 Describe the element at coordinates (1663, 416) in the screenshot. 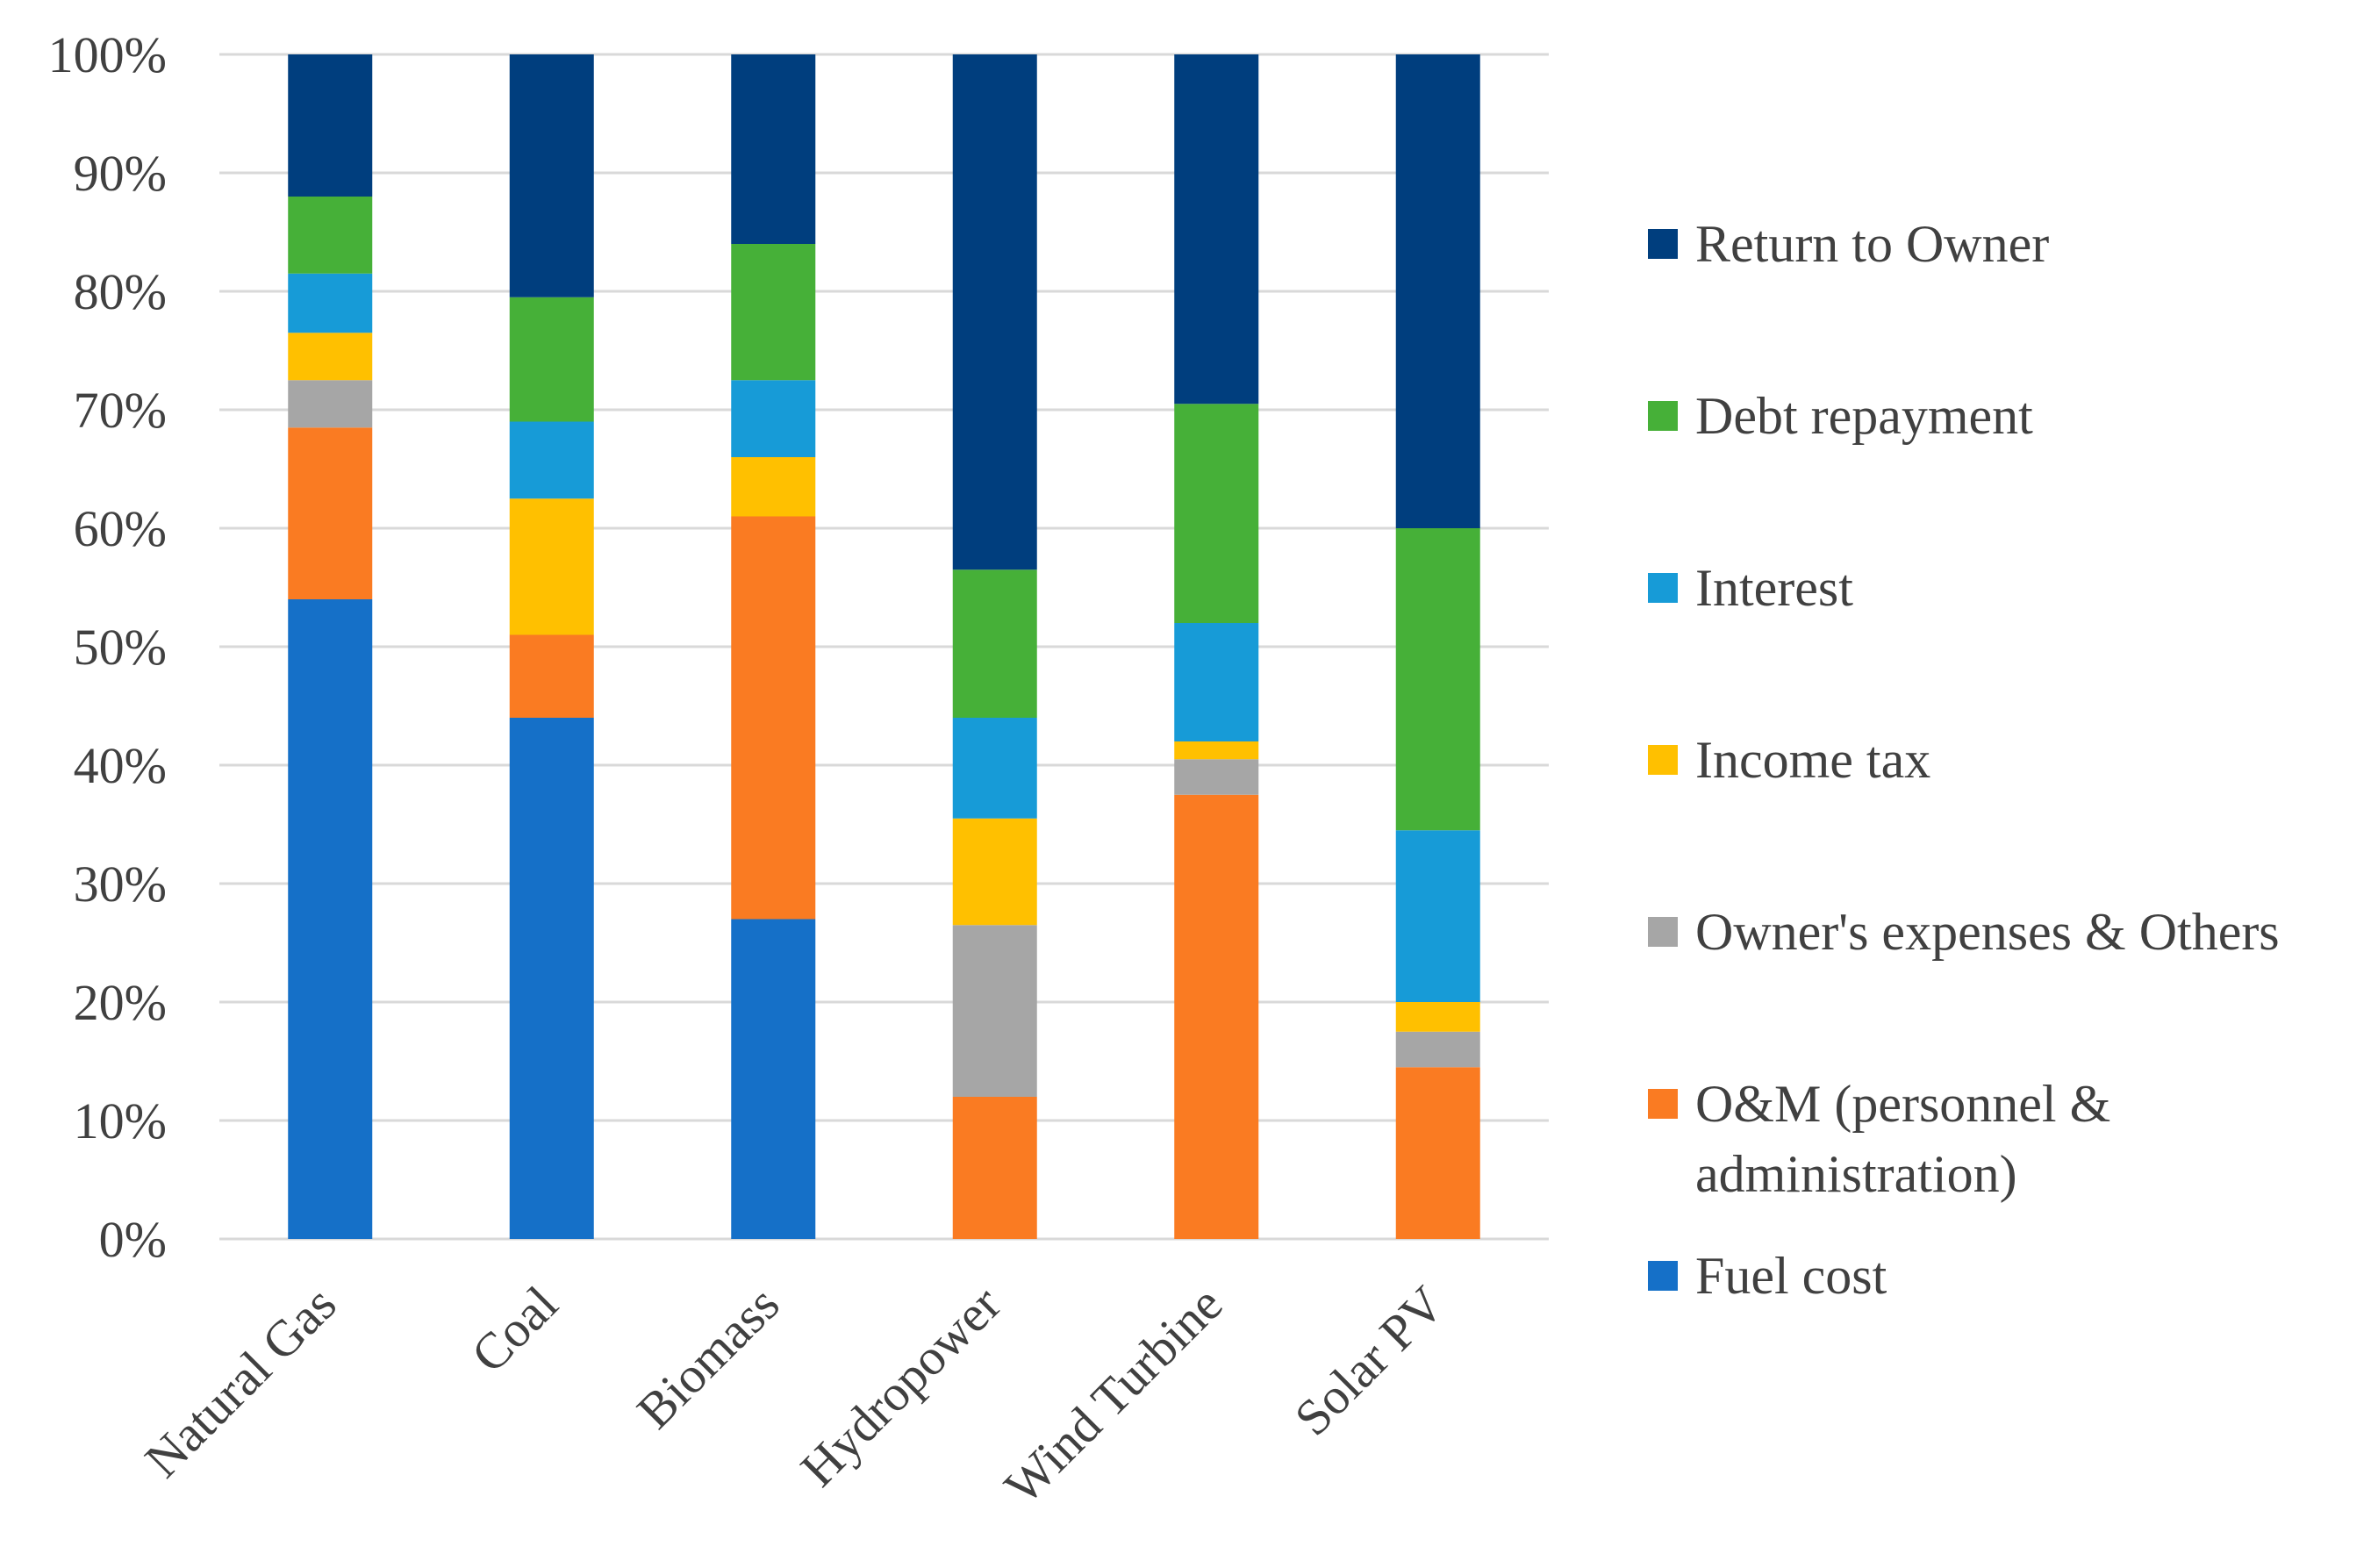

I see `legend-swatch-debt-repayment` at that location.